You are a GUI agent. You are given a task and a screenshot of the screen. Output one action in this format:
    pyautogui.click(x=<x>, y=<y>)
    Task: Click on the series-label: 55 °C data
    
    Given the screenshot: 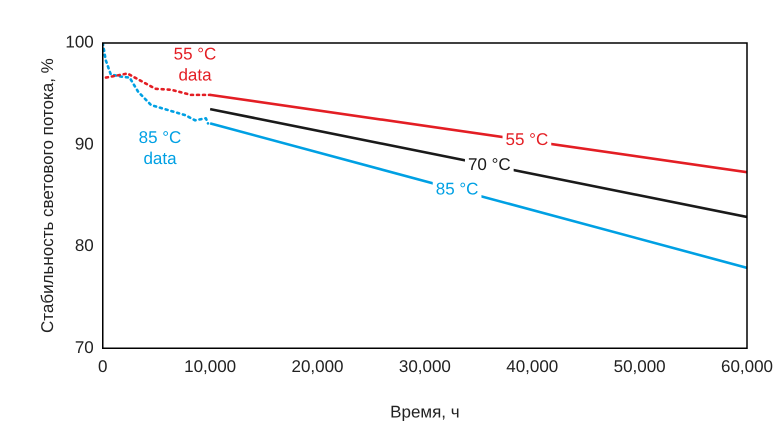 What is the action you would take?
    pyautogui.click(x=195, y=64)
    